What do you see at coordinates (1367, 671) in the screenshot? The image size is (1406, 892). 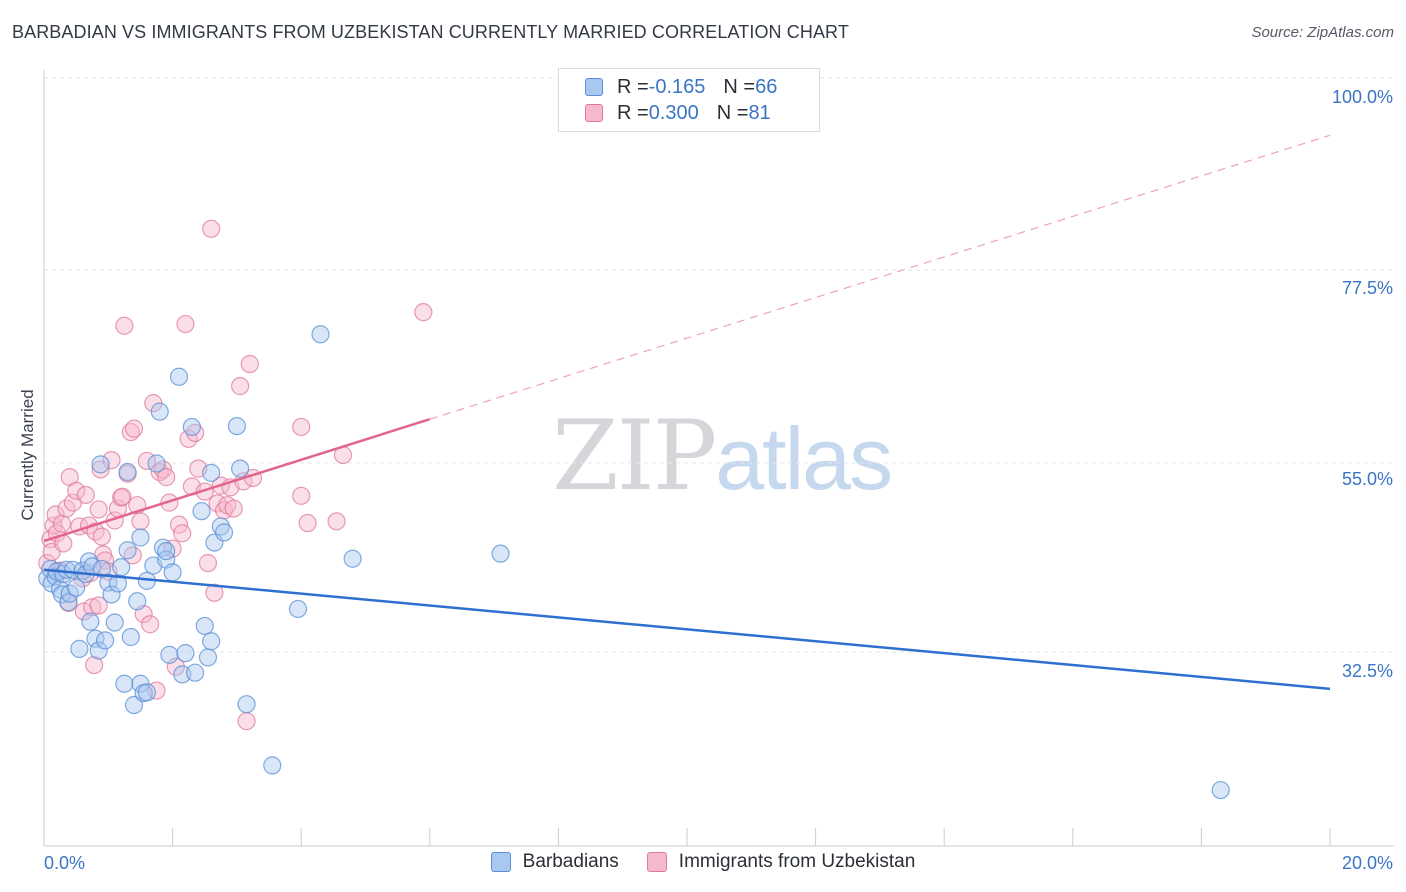 I see `y-tick-label: 32.5%` at bounding box center [1367, 671].